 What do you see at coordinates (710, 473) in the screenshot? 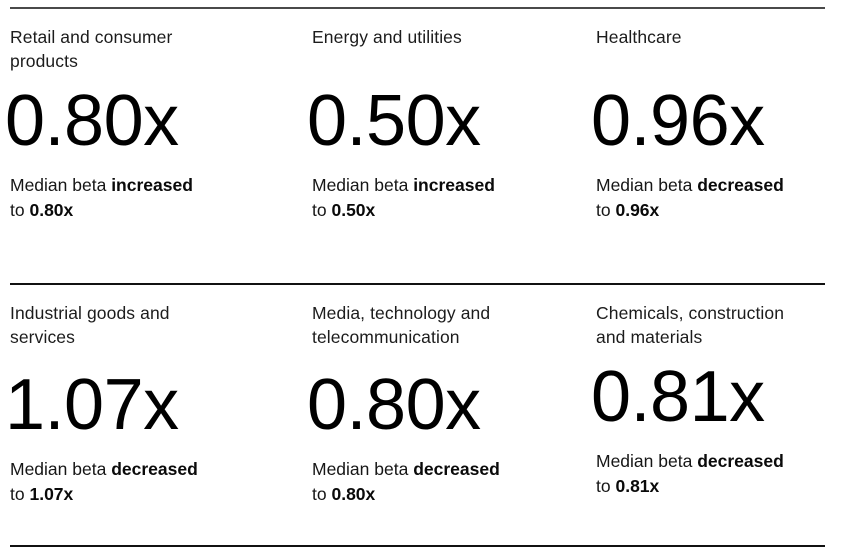
I see `beta-change-note: Median beta decreased to 0.81x` at bounding box center [710, 473].